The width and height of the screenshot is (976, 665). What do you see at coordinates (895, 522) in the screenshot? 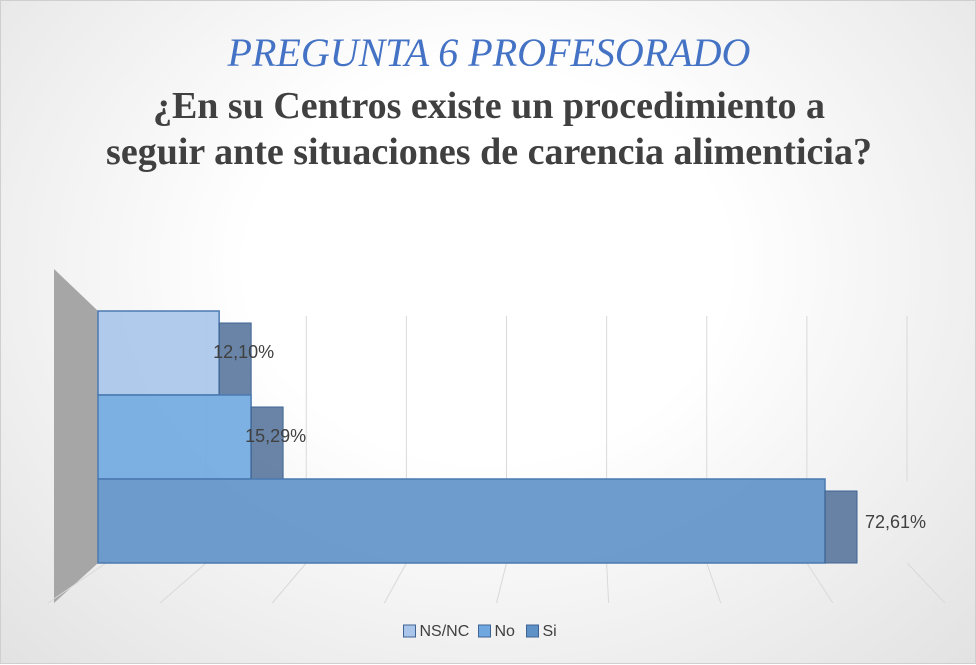
I see `data-label: 72,61%` at bounding box center [895, 522].